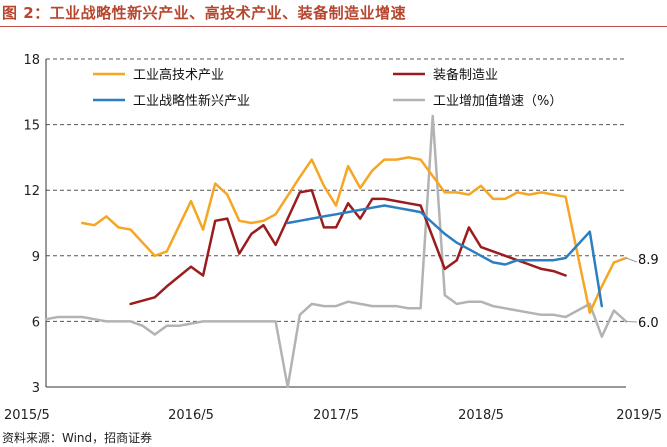 Image resolution: width=667 pixels, height=447 pixels. What do you see at coordinates (648, 260) in the screenshot?
I see `end-label-0: 8.9` at bounding box center [648, 260].